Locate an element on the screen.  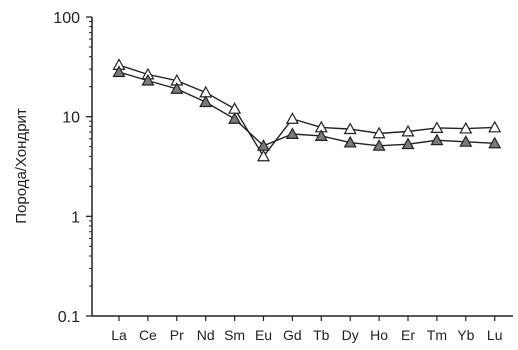
y-tick-label: 1 is located at coordinates (75, 217).